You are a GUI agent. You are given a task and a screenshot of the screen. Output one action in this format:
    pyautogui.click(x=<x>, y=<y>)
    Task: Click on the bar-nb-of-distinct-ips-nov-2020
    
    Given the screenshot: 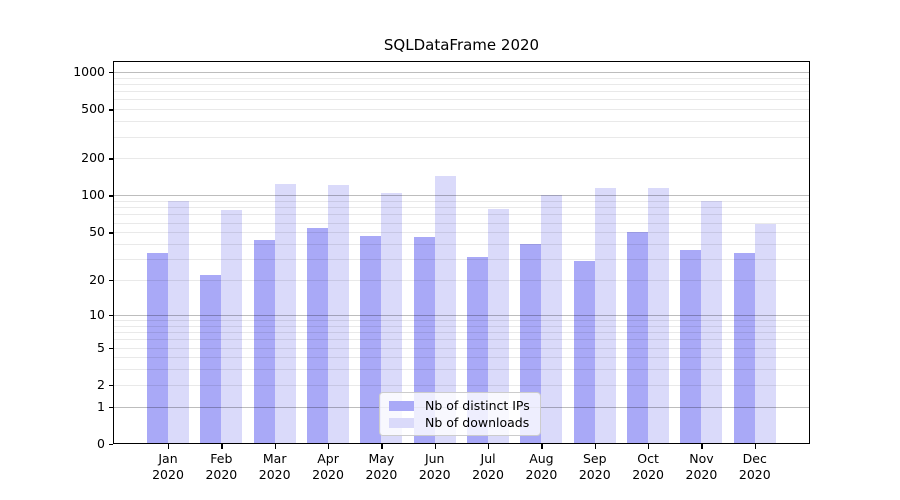 What is the action you would take?
    pyautogui.click(x=691, y=346)
    